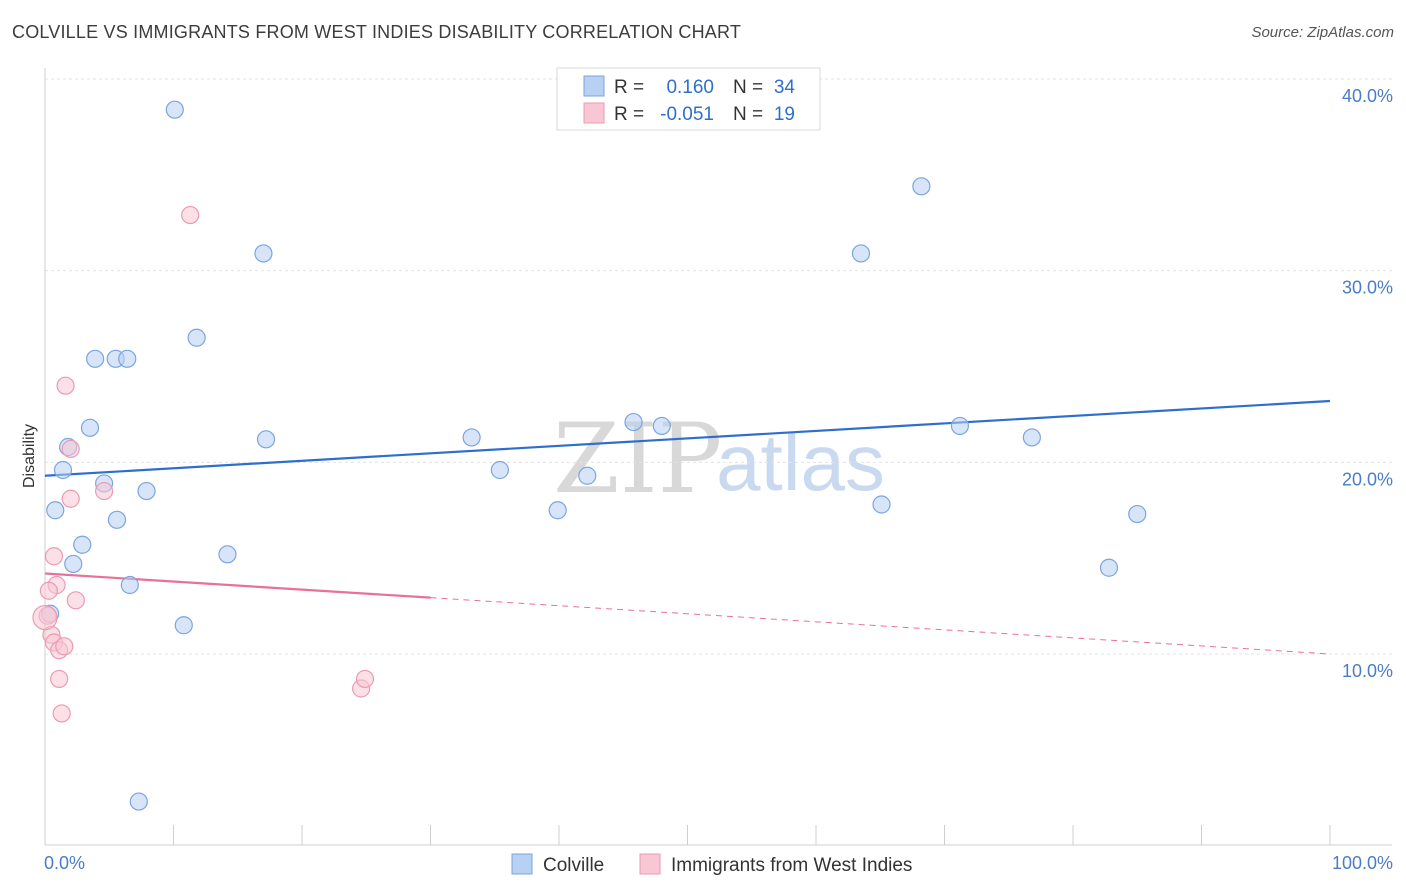  Describe the element at coordinates (1367, 288) in the screenshot. I see `y-tick-label-2: 30.0%` at that location.